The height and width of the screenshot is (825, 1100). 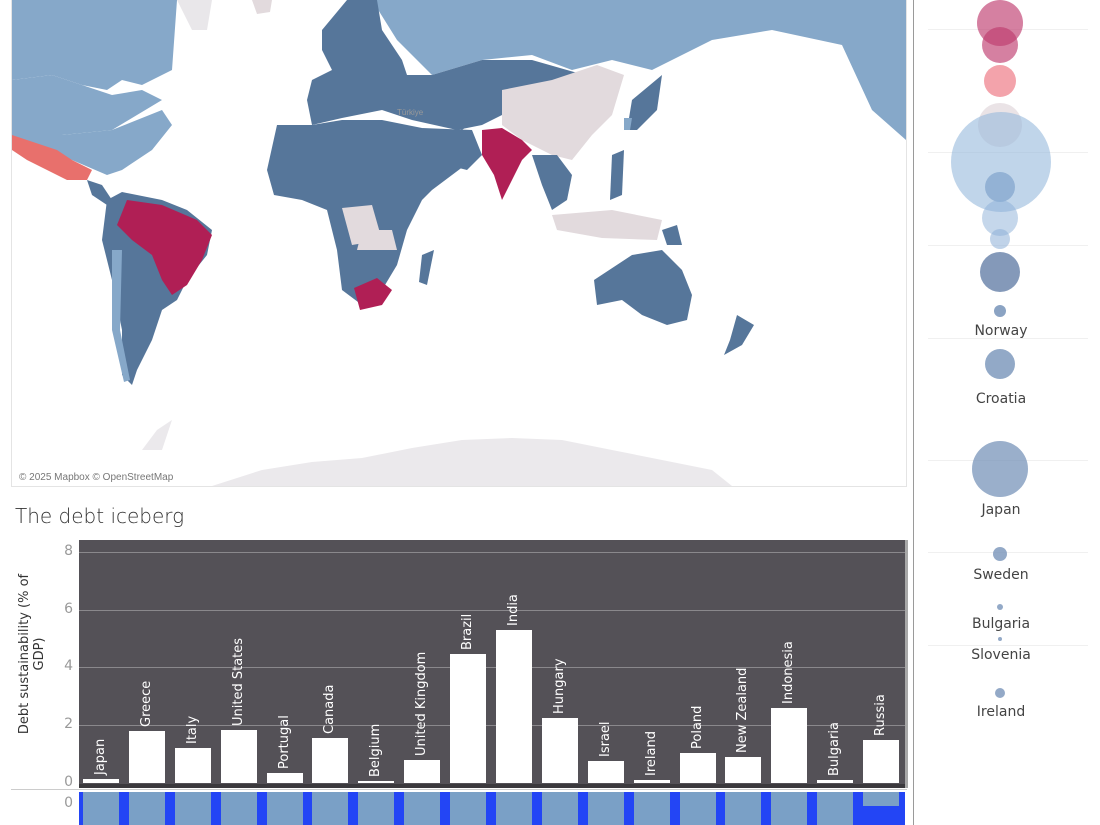 I want to click on bar-bulgaria, so click(x=835, y=781).